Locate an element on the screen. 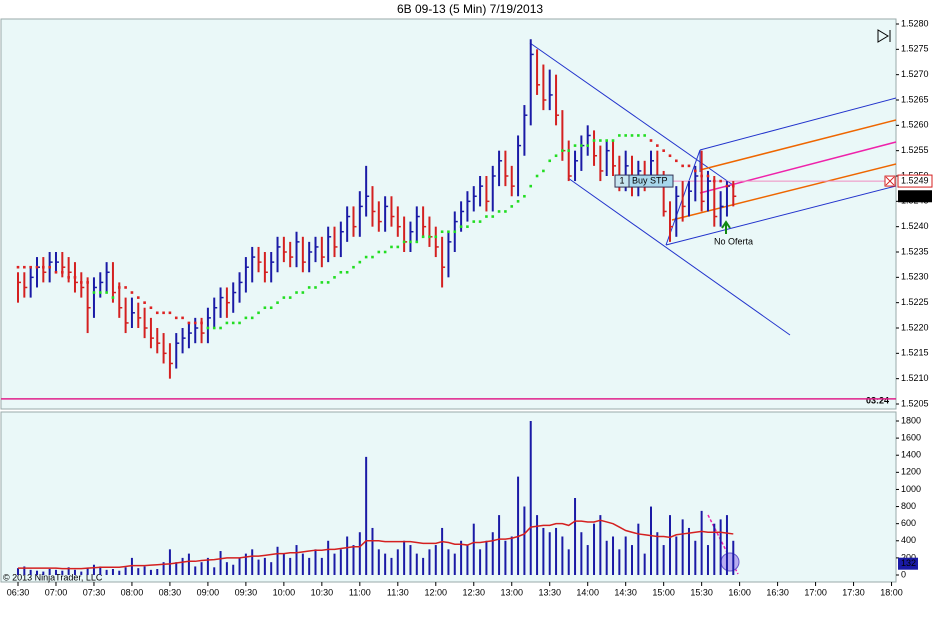 The width and height of the screenshot is (940, 620). x-tick-label: 12:00 is located at coordinates (436, 592).